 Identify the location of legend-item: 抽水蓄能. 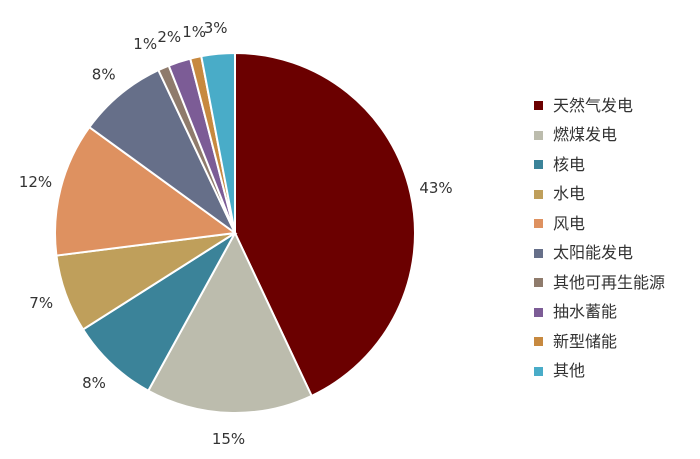
(599, 313).